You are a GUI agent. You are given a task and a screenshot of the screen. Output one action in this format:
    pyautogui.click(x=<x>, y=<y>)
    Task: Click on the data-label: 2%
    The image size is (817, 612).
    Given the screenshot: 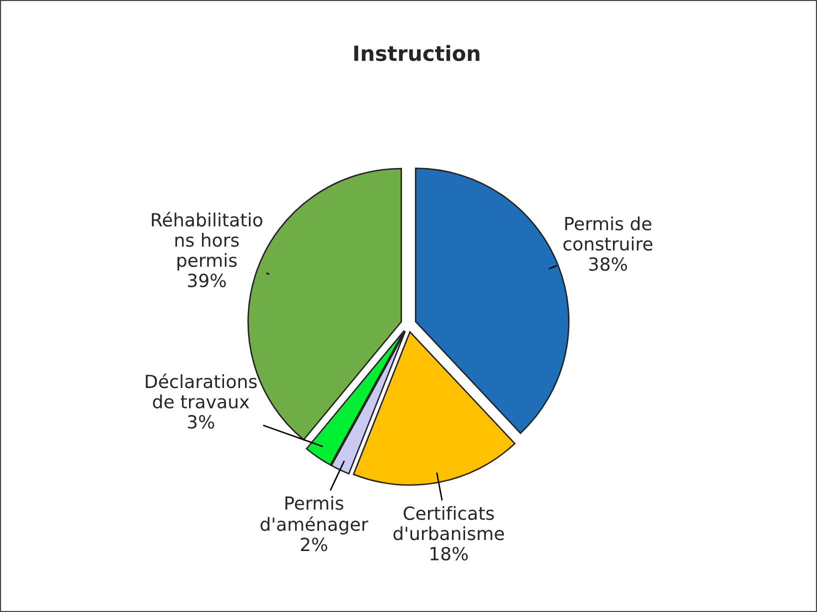 What is the action you would take?
    pyautogui.click(x=314, y=545)
    